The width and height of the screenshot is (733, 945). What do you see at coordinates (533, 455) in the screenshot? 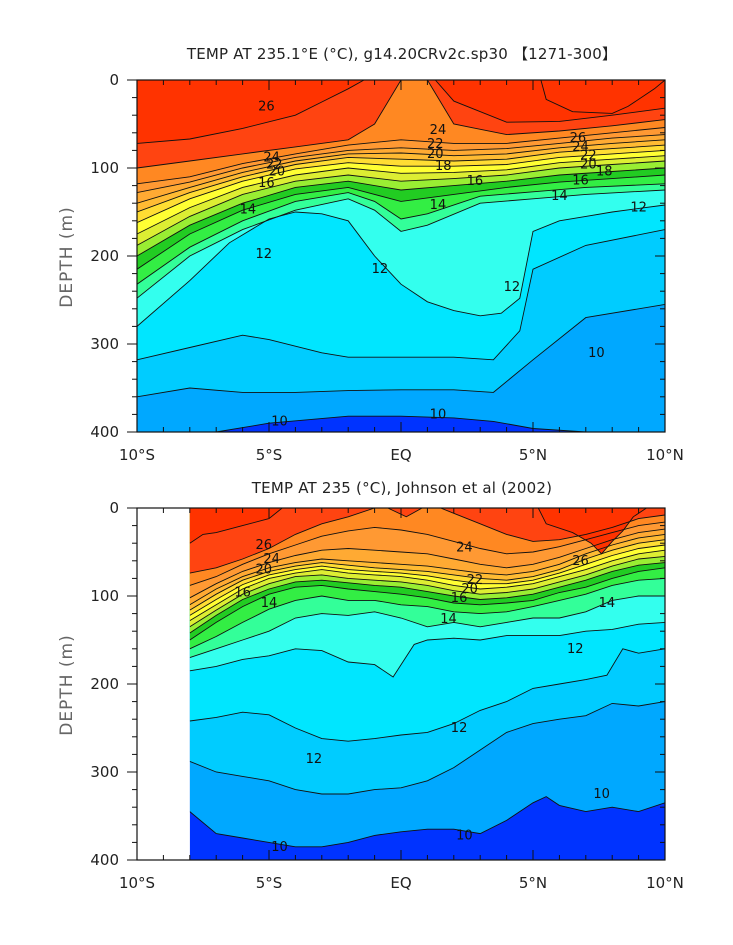
I see `top-x-tick-label: 5°N` at bounding box center [533, 455].